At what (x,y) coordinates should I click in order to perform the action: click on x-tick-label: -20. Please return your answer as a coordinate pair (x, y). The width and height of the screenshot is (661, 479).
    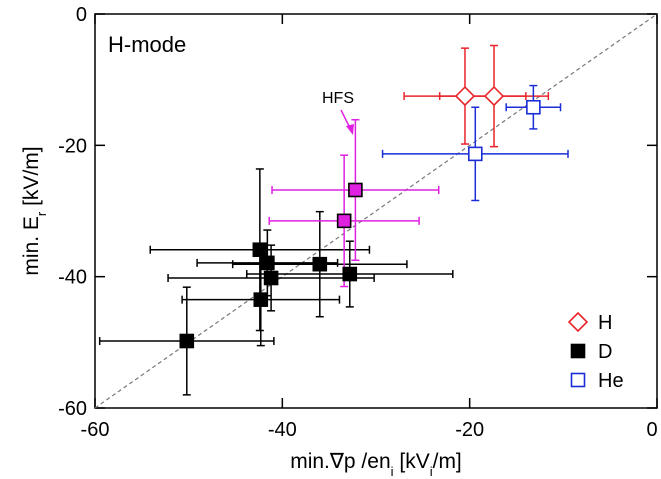
    Looking at the image, I should click on (469, 430).